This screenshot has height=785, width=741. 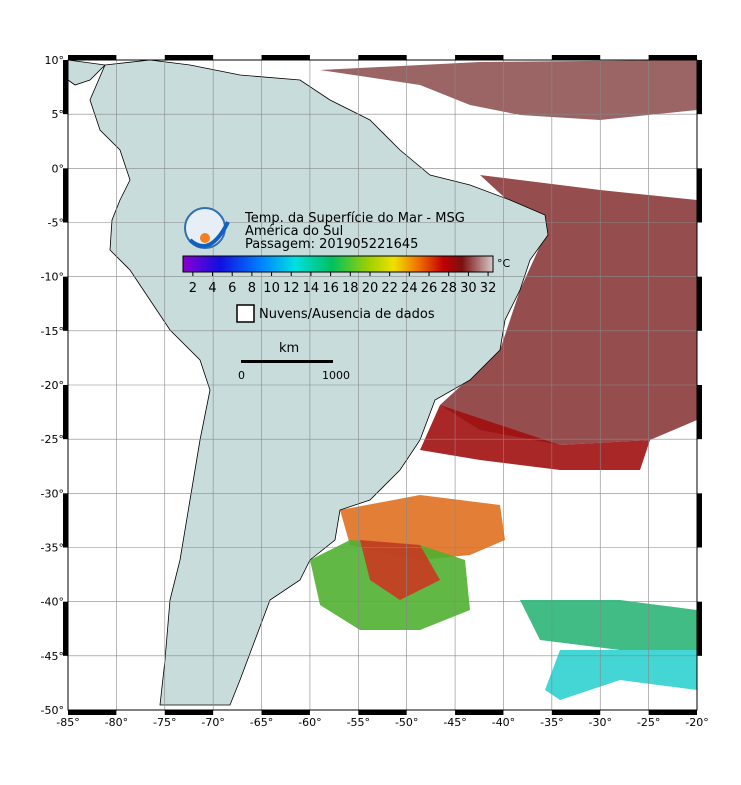 What do you see at coordinates (696, 722) in the screenshot?
I see `lon-tick-label: -20°` at bounding box center [696, 722].